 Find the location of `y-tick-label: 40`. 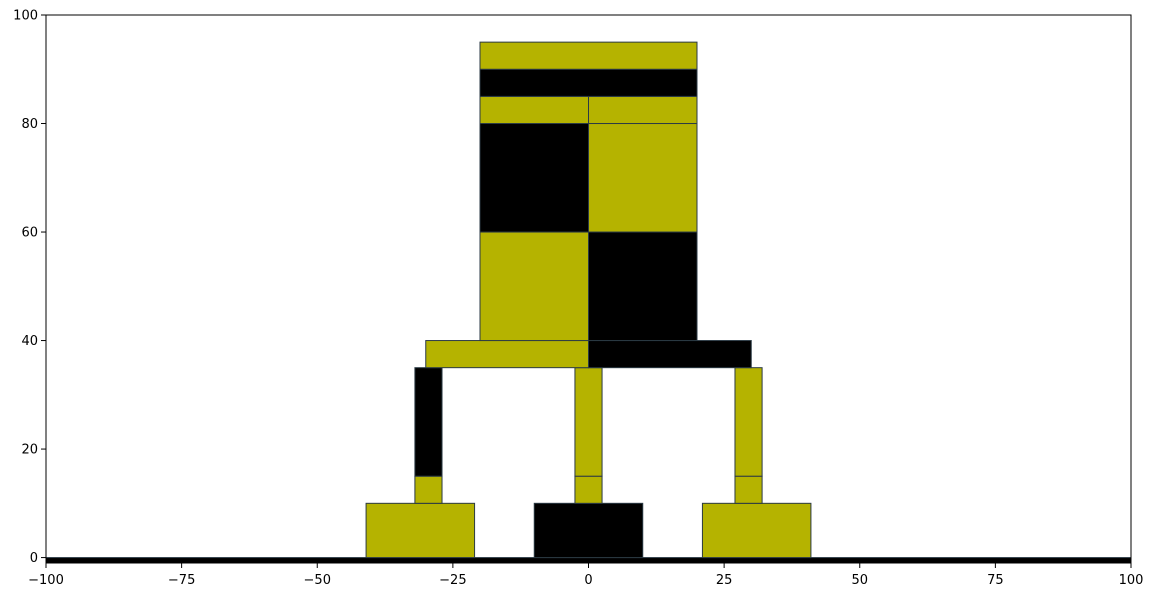

y-tick-label: 40 is located at coordinates (29, 341).